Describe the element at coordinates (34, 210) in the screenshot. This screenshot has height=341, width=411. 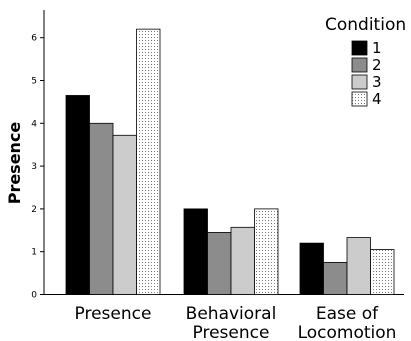
I see `y-tick-label: 2` at that location.